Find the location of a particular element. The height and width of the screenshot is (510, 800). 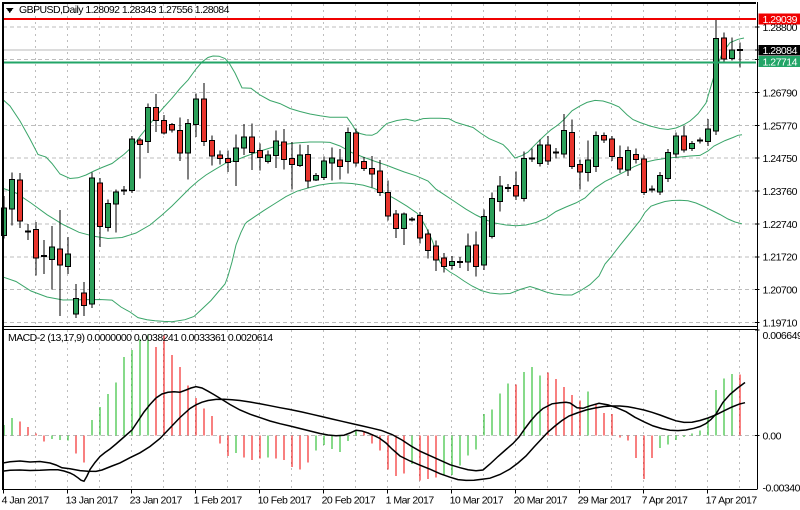

svg-text: 29 Mar 2017 is located at coordinates (605, 501).